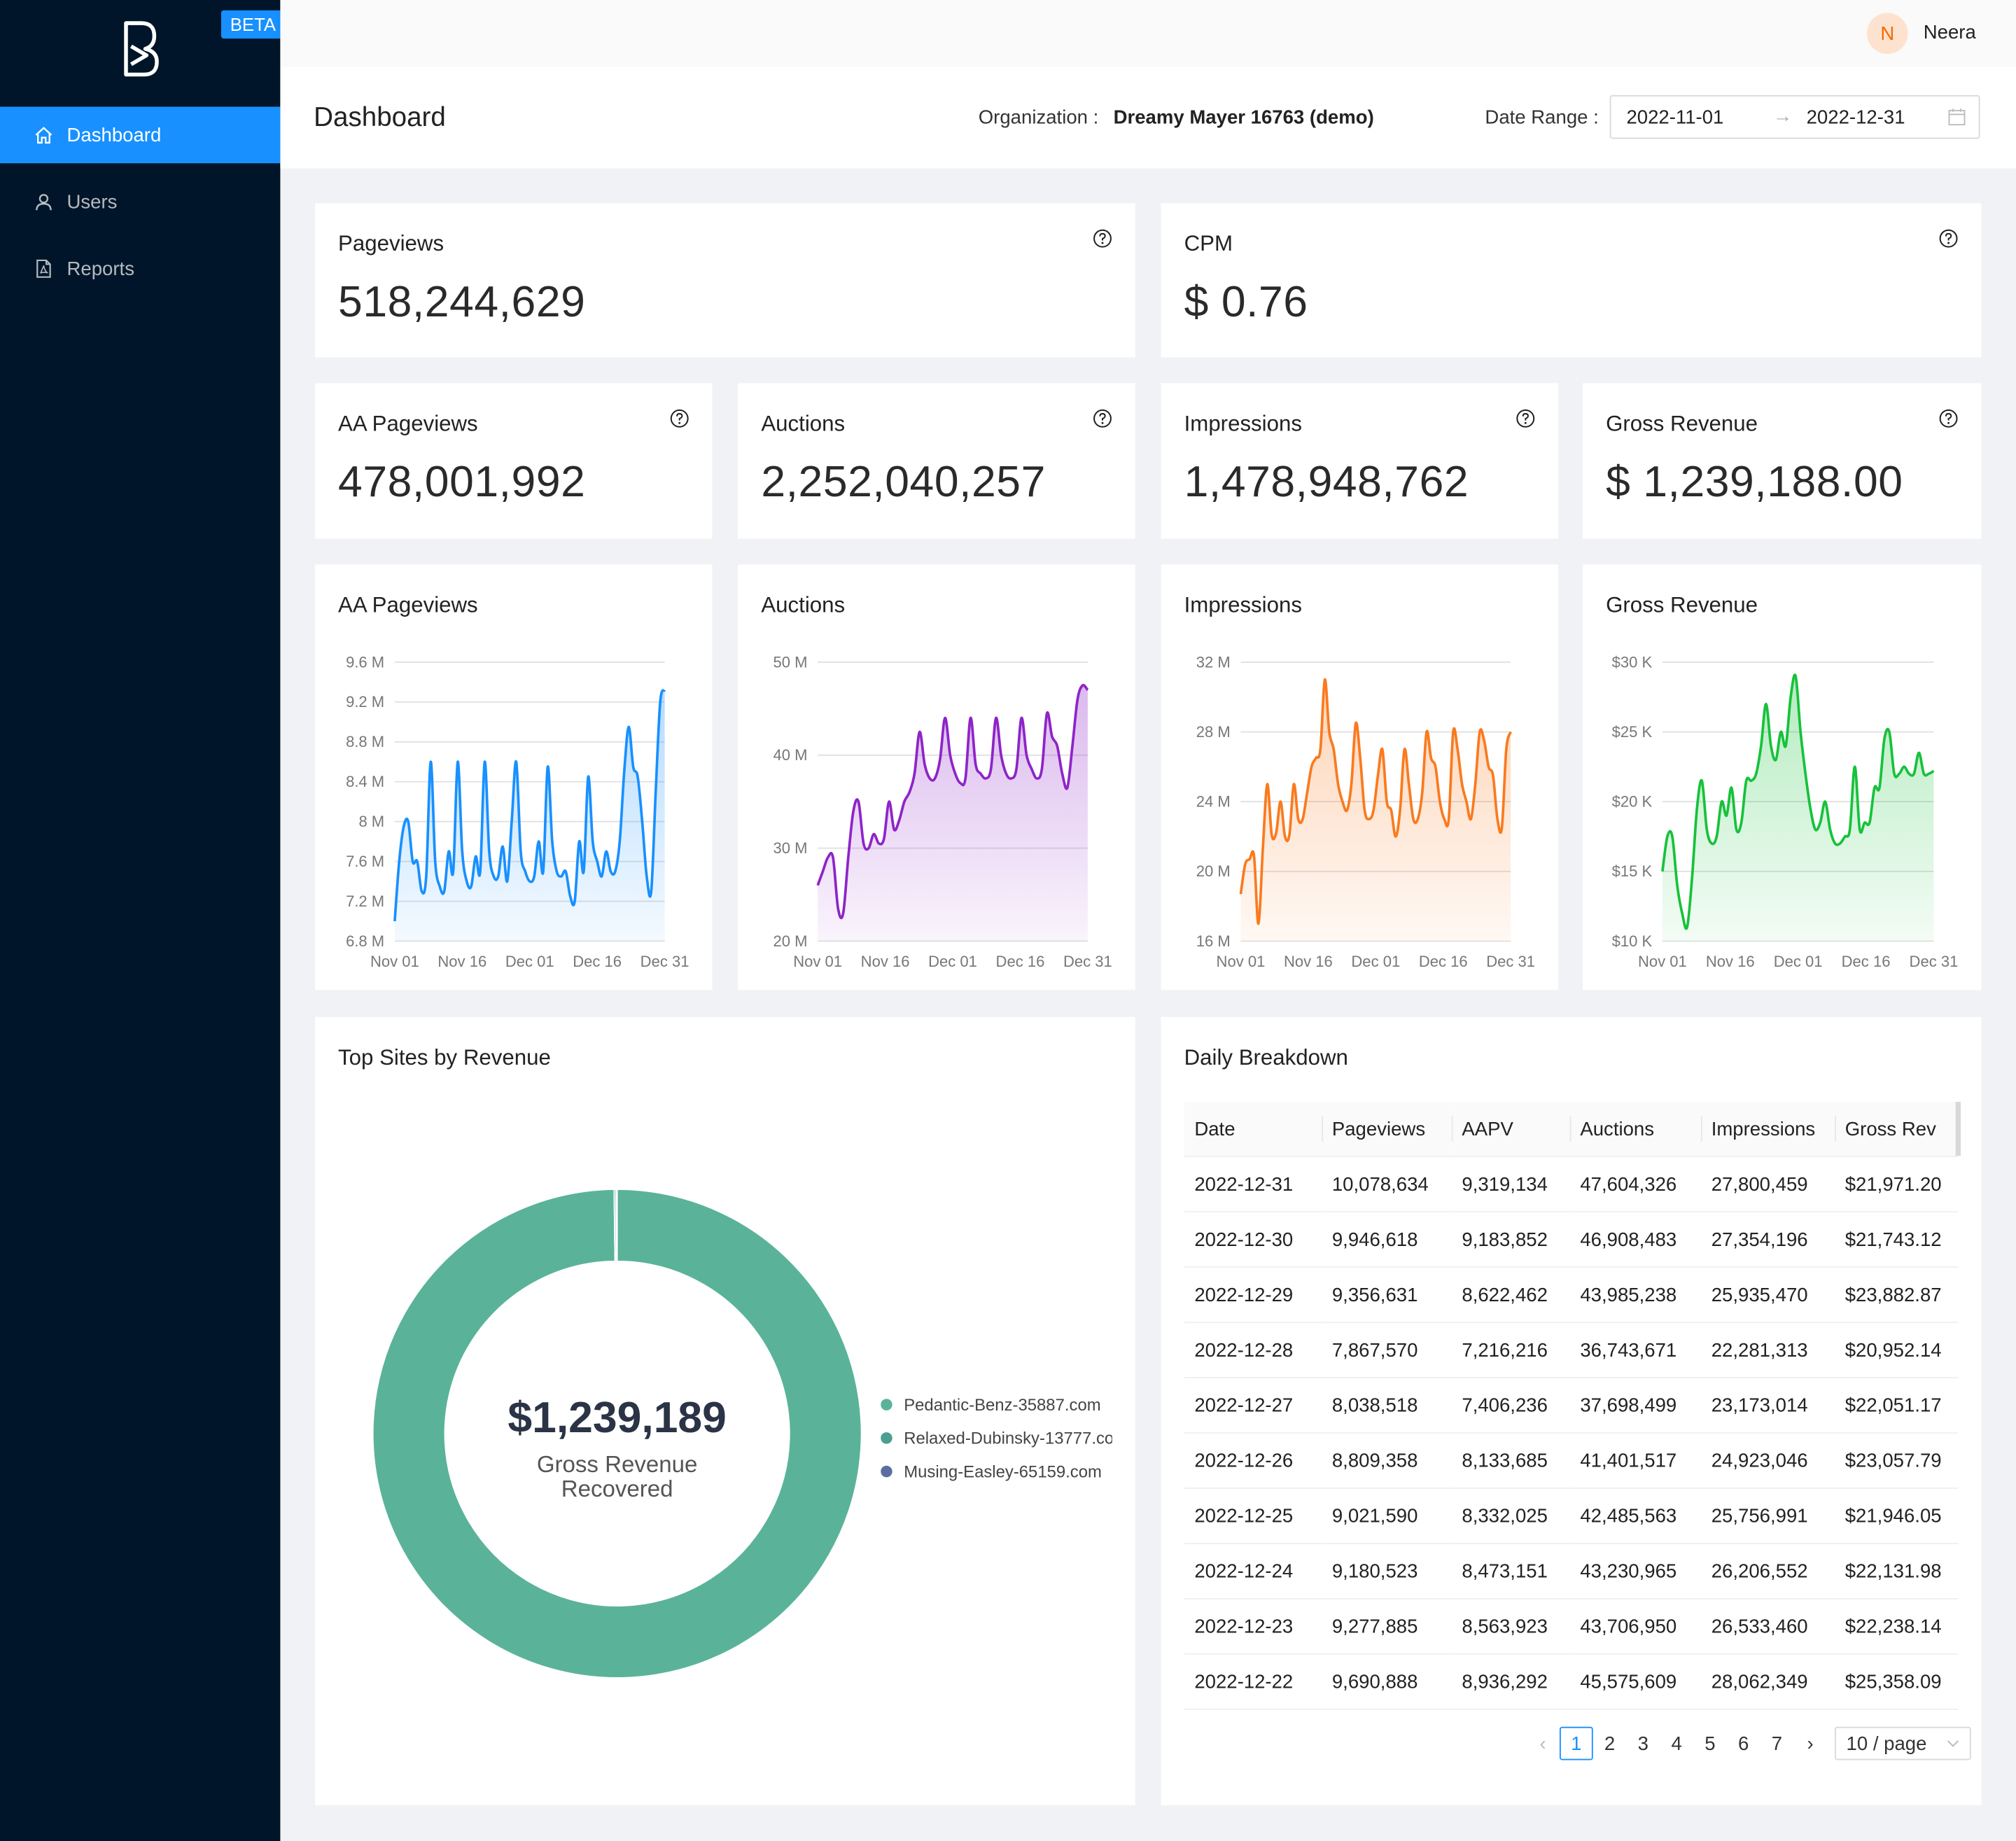 Image resolution: width=2016 pixels, height=1841 pixels. I want to click on y-tick-label: 6.8 M, so click(365, 941).